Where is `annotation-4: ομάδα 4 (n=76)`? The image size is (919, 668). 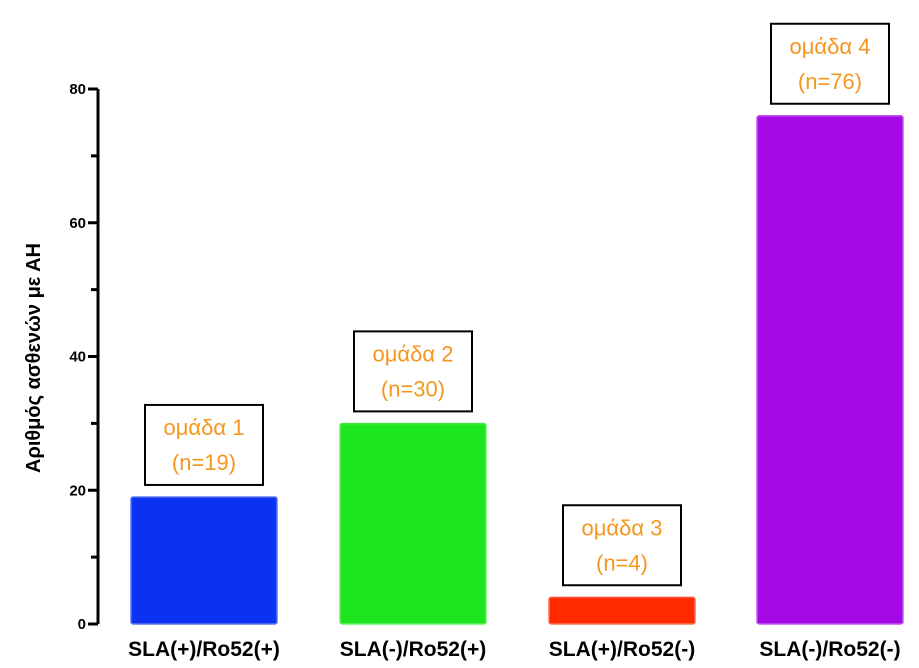
annotation-4: ομάδα 4 (n=76) is located at coordinates (830, 63).